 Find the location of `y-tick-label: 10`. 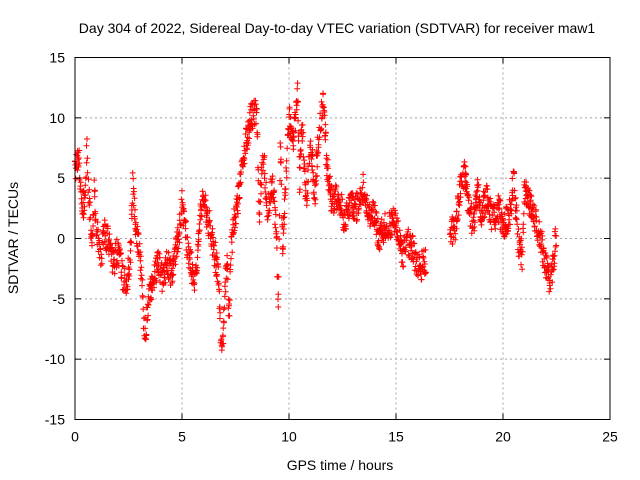

y-tick-label: 10 is located at coordinates (57, 118).